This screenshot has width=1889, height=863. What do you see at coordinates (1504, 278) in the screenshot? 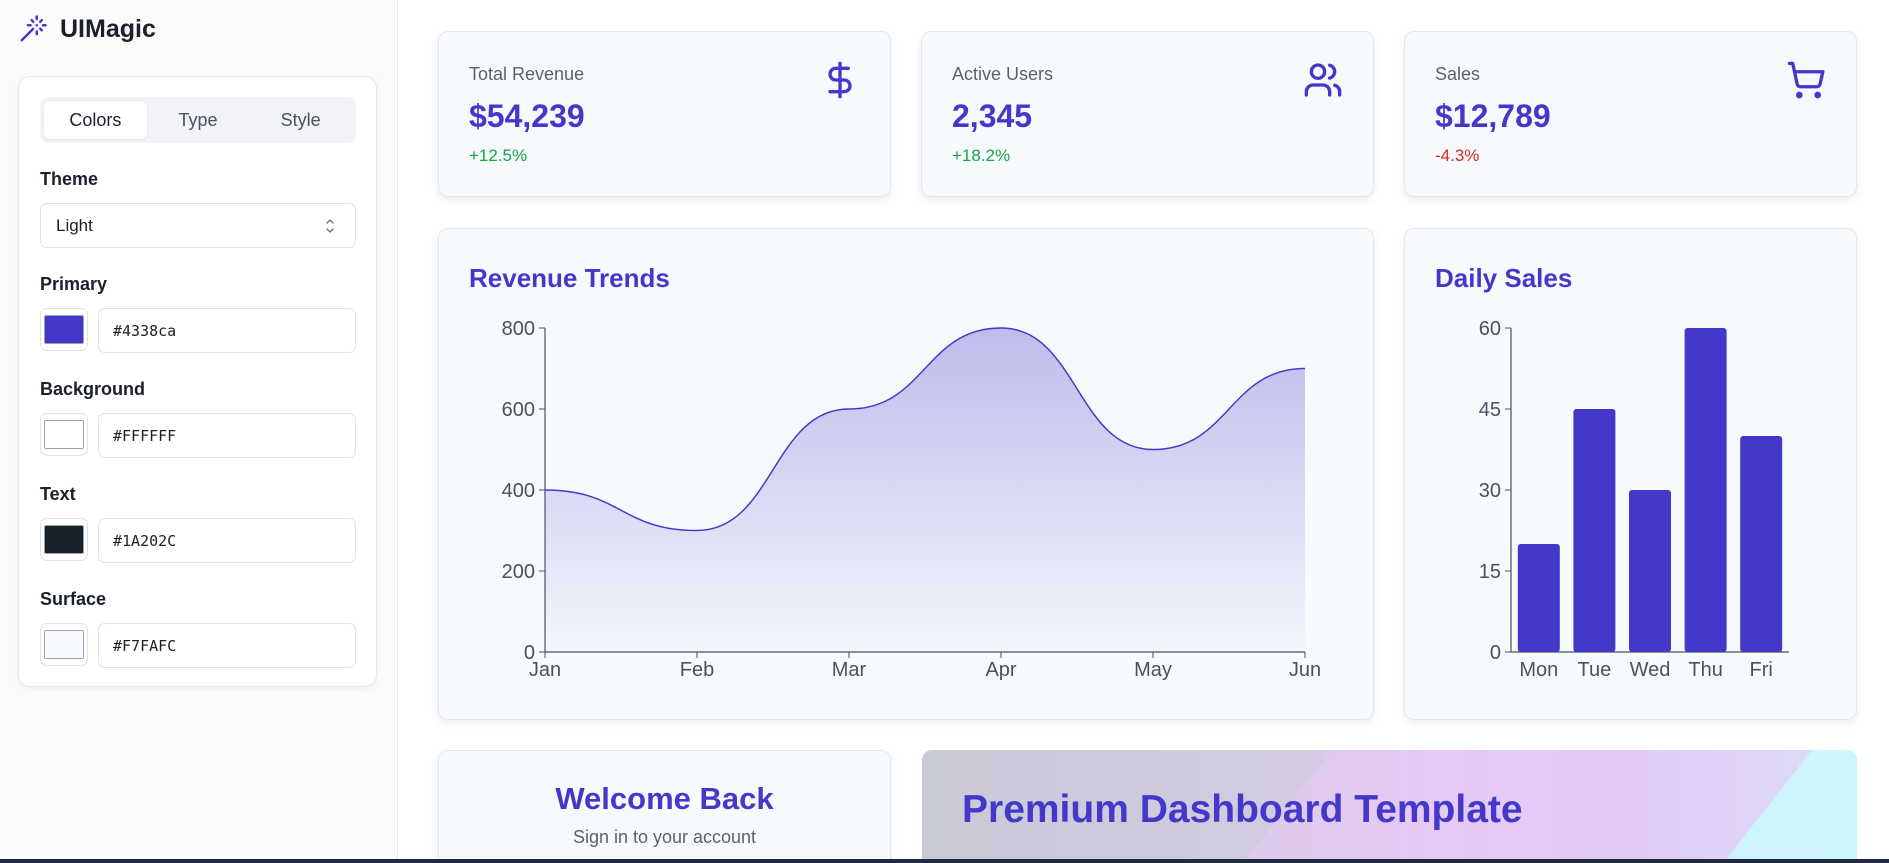
I see `chart-title: Daily Sales` at bounding box center [1504, 278].